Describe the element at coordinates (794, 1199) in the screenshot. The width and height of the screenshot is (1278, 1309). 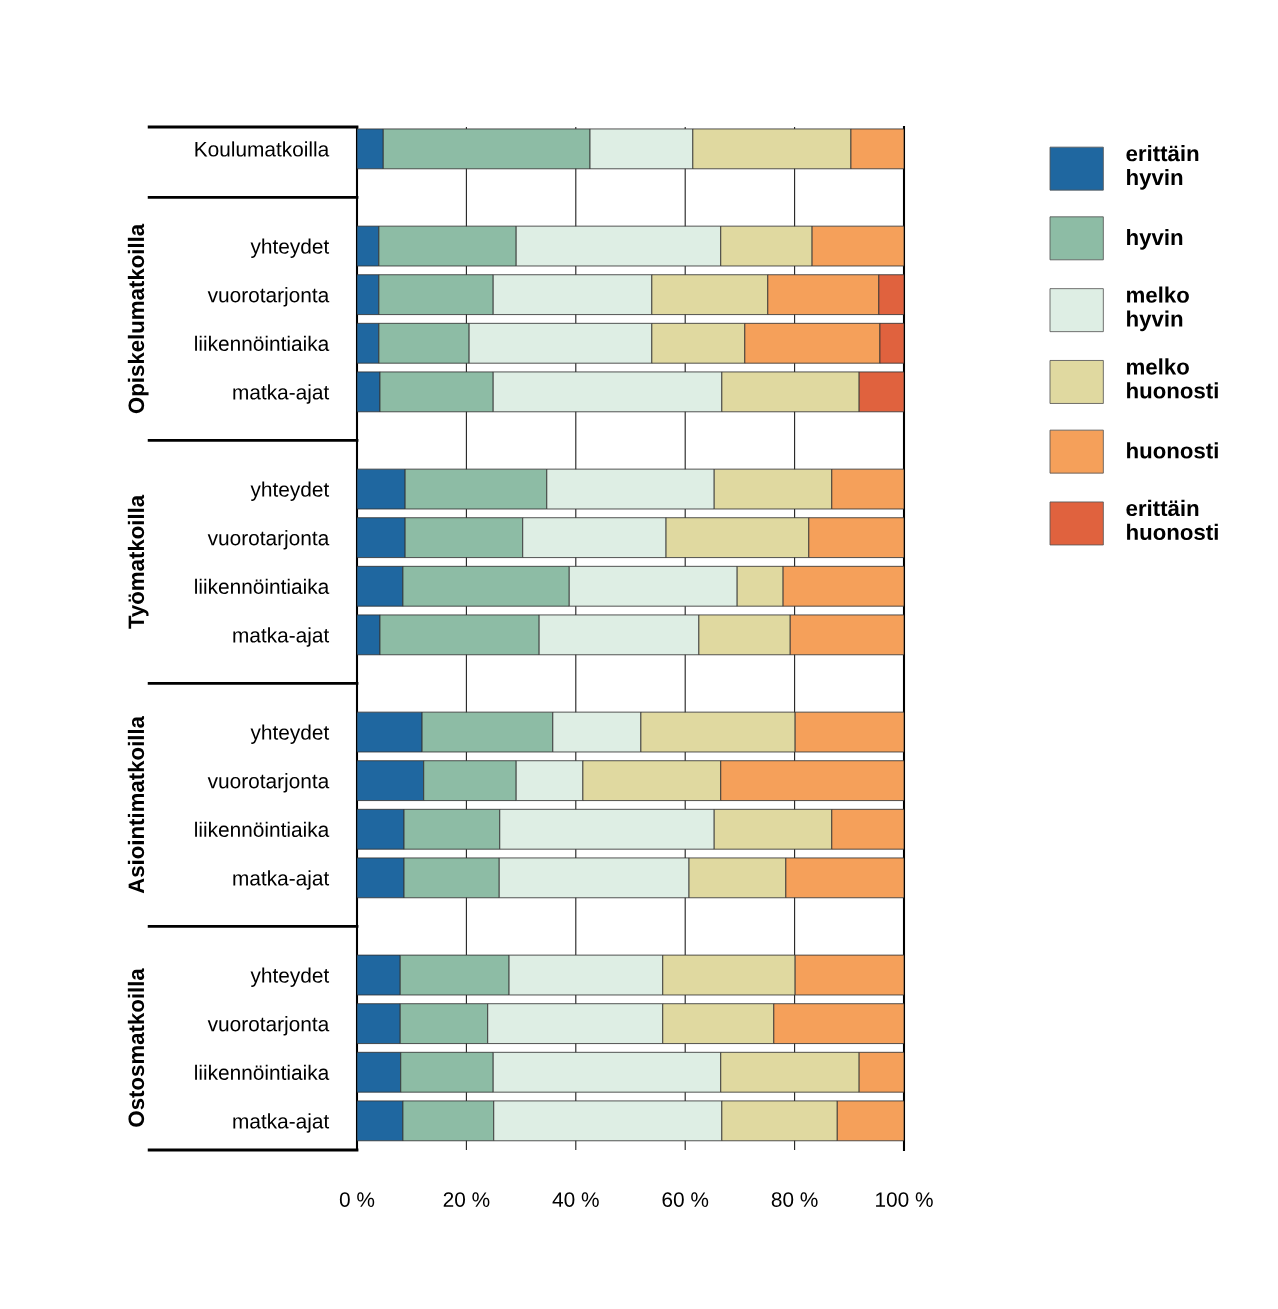
I see `x-tick-label: 80 %` at that location.